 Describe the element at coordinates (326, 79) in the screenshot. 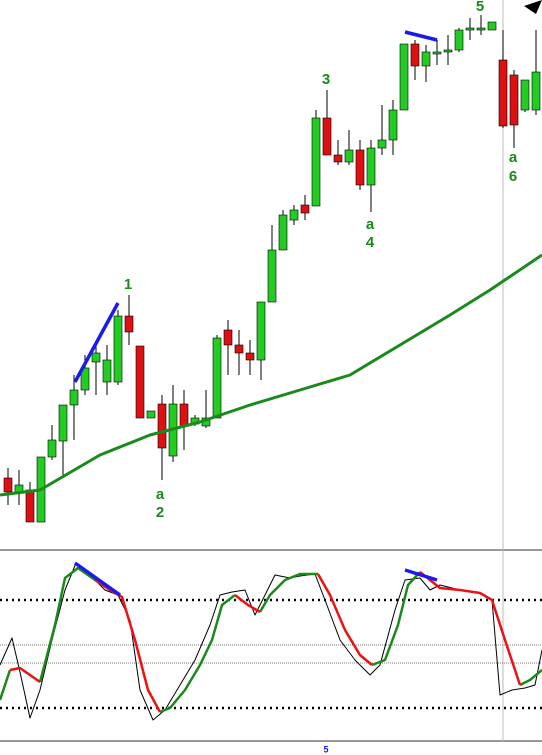

I see `annotation: 3` at that location.